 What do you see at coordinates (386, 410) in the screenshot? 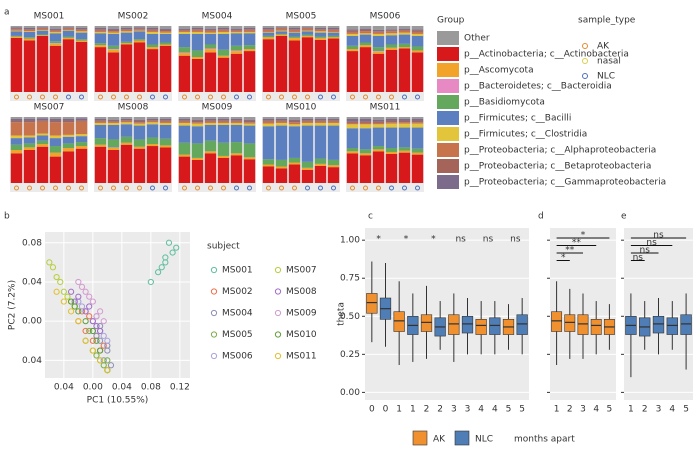
I see `x-tick-label: 0` at bounding box center [386, 410].